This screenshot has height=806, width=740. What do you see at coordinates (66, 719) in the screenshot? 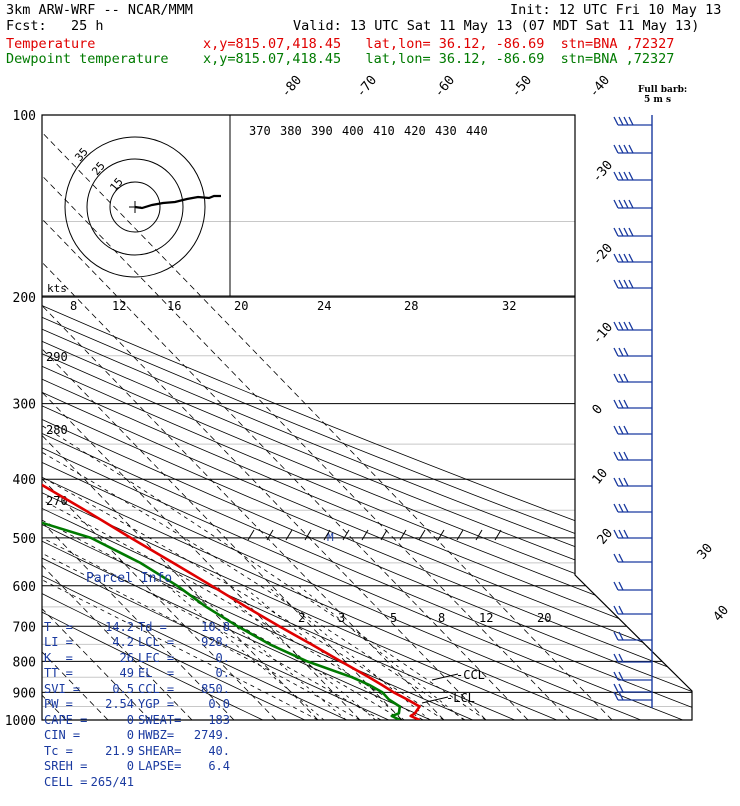
I see `parcel-info-key: CAPE =` at bounding box center [66, 719].